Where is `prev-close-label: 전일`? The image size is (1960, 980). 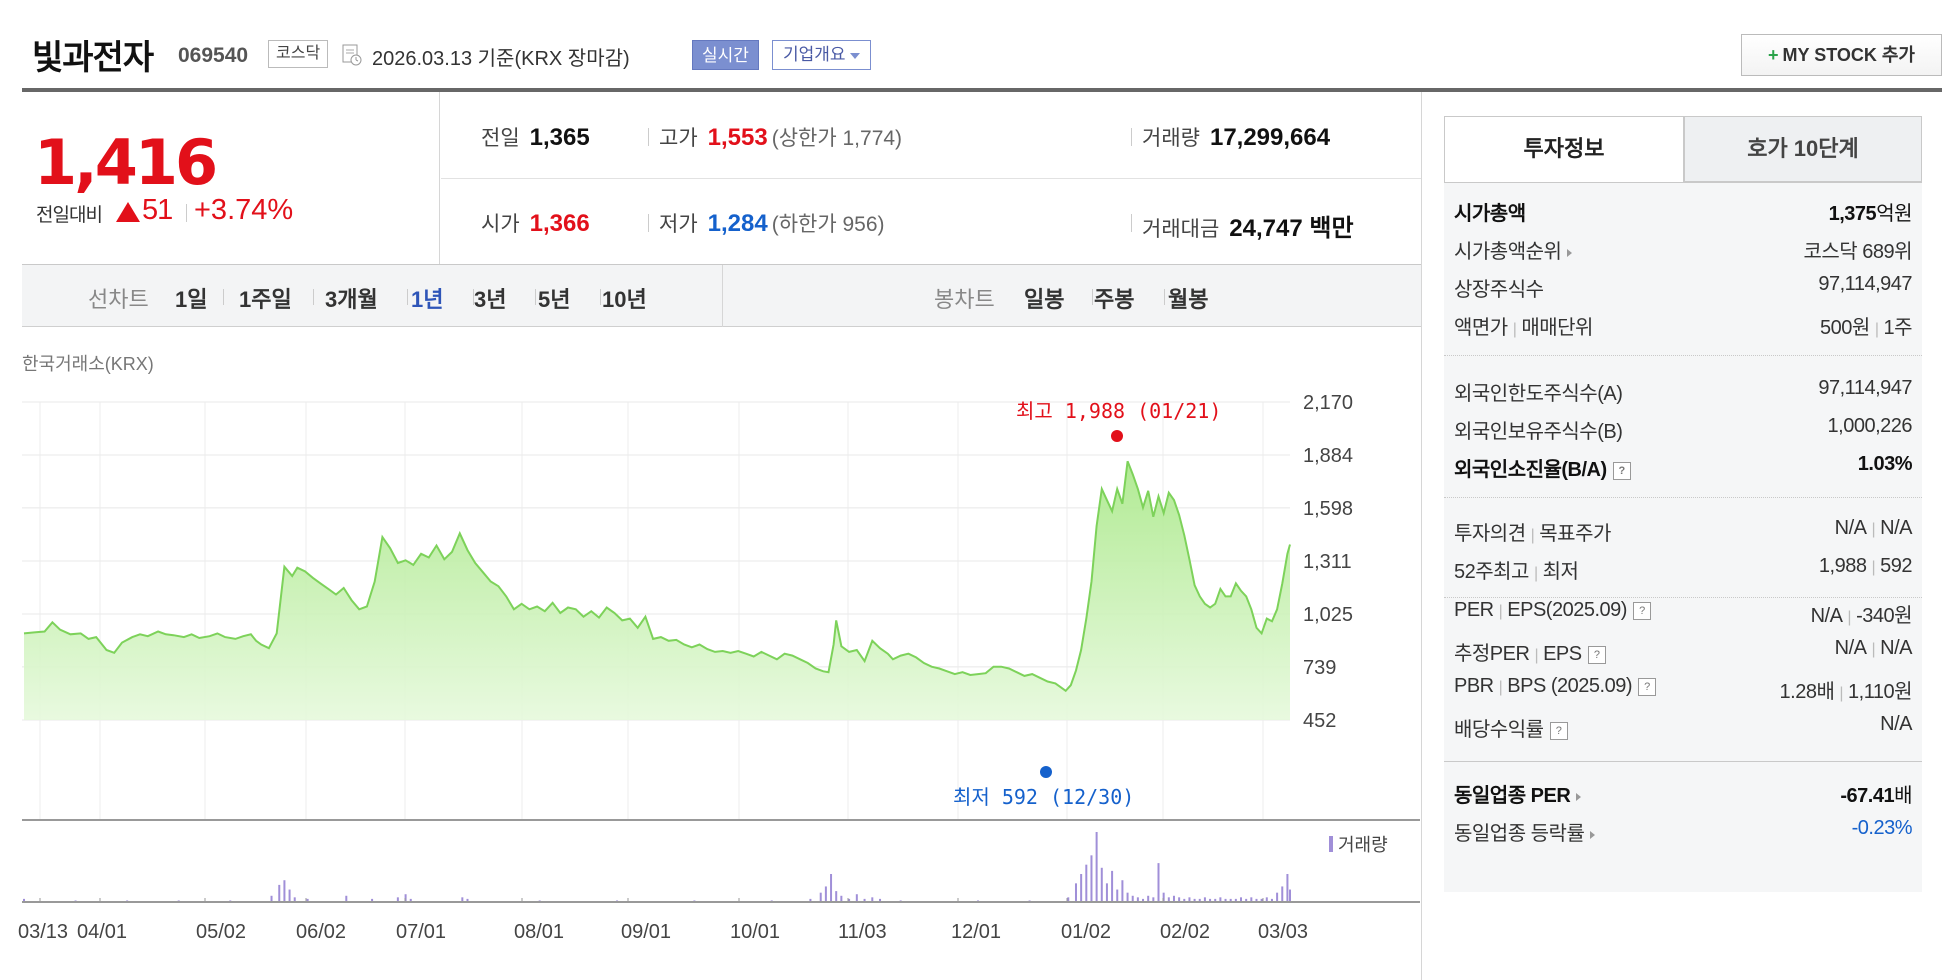 prev-close-label: 전일 is located at coordinates (500, 138).